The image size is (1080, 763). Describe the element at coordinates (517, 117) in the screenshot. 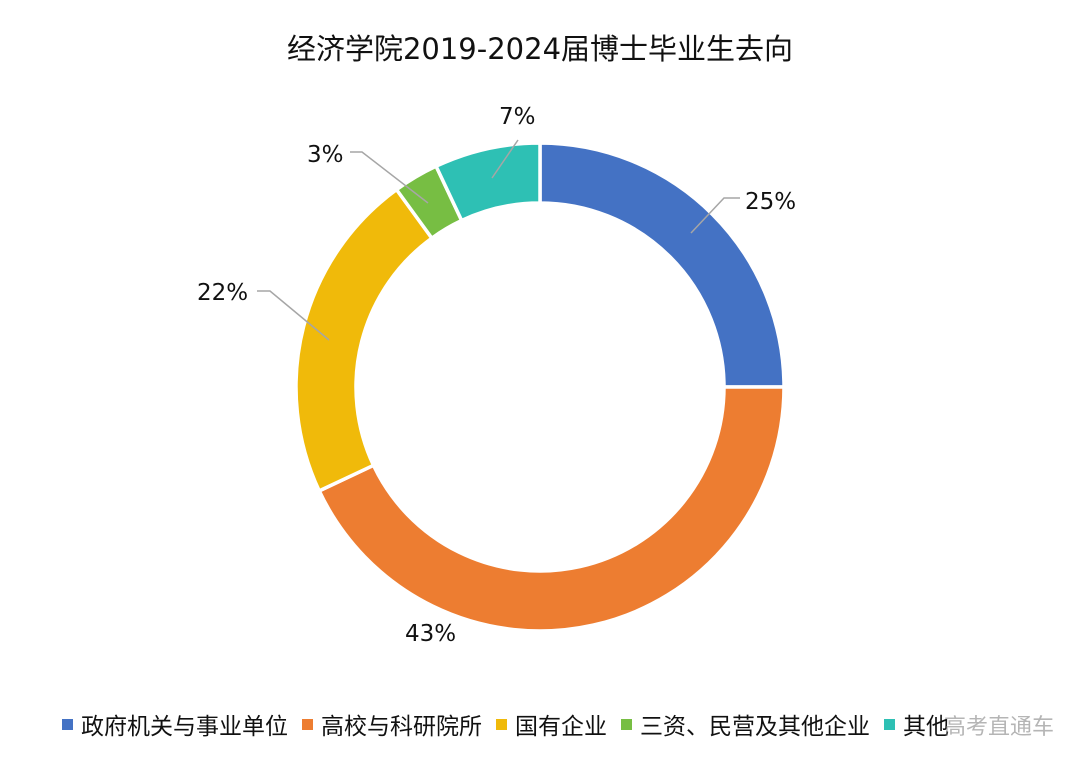

I see `label-other: 7%` at that location.